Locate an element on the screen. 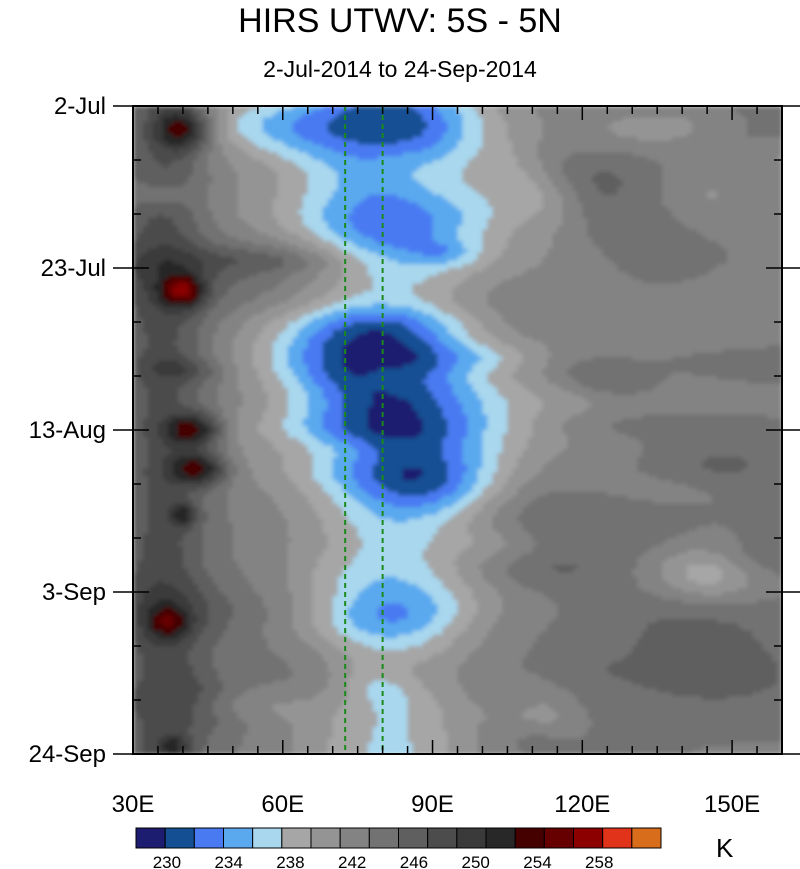 Image resolution: width=800 pixels, height=869 pixels. y-tick-label: 13-Aug is located at coordinates (67, 430).